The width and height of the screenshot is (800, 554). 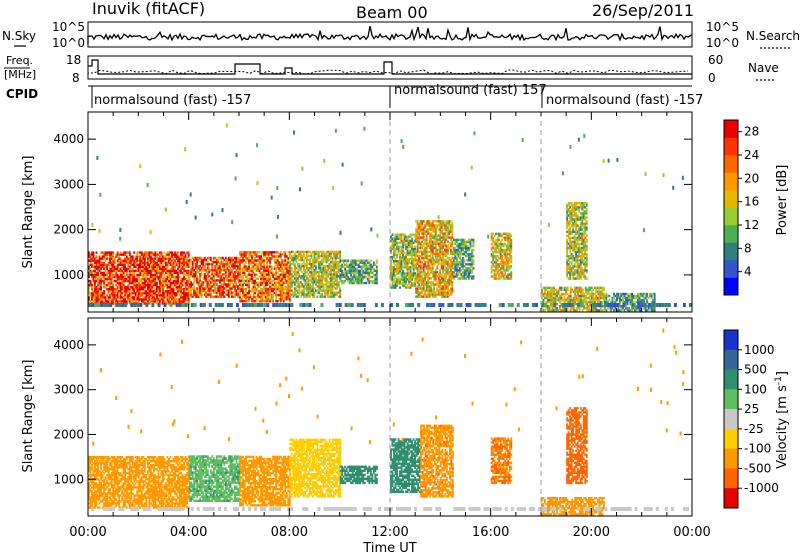 What do you see at coordinates (68, 43) in the screenshot?
I see `nsky-tick-bottom: 10^0` at bounding box center [68, 43].